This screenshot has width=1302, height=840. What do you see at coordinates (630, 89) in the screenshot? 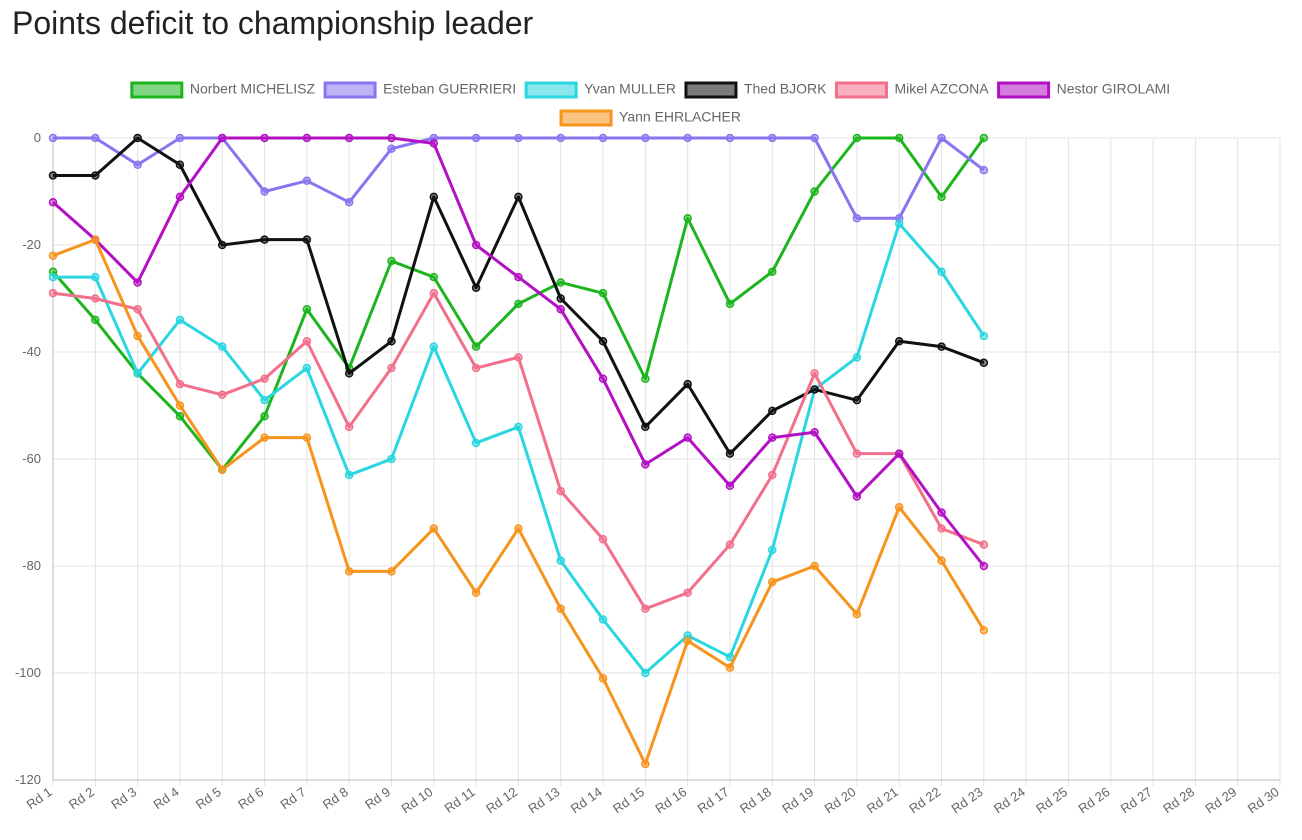
I see `legend-label: Yvan MULLER` at bounding box center [630, 89].